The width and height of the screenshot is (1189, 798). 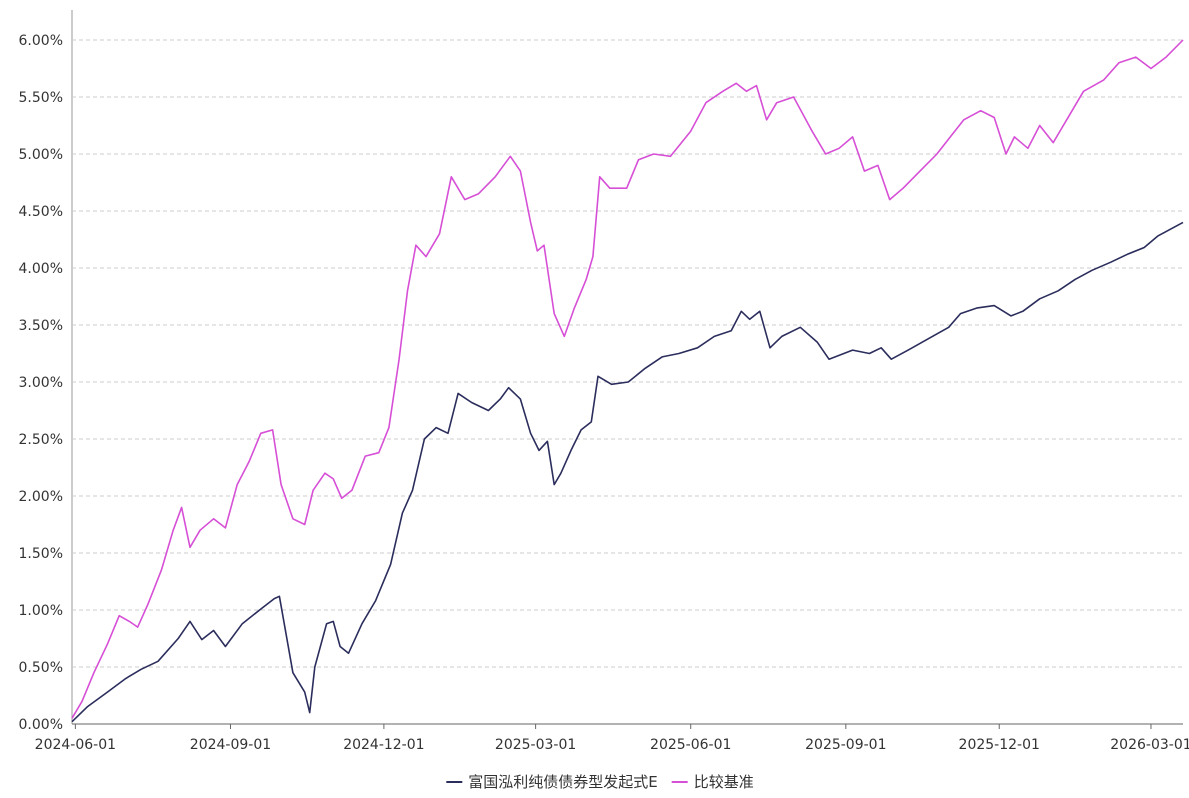 I want to click on legend-item-1: 比较基准, so click(x=712, y=782).